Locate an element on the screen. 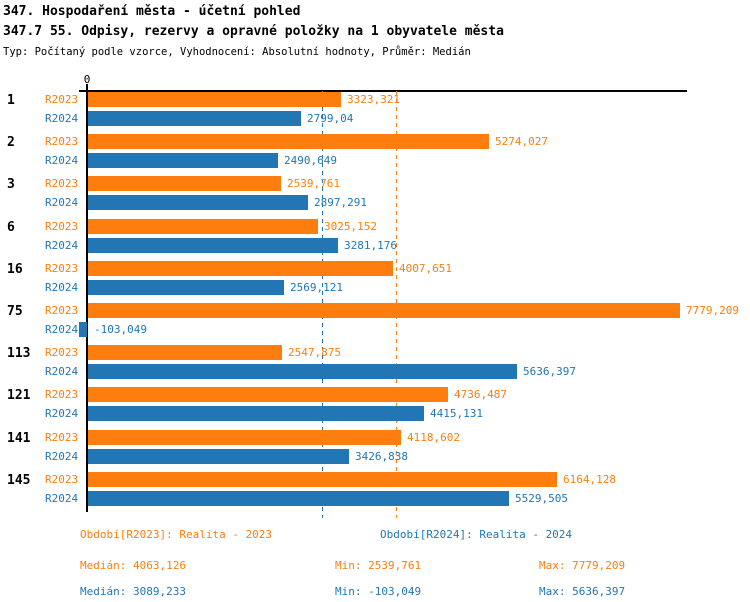 Image resolution: width=750 pixels, height=602 pixels. stat-min-r2023: Min: 2539,761 is located at coordinates (378, 565).